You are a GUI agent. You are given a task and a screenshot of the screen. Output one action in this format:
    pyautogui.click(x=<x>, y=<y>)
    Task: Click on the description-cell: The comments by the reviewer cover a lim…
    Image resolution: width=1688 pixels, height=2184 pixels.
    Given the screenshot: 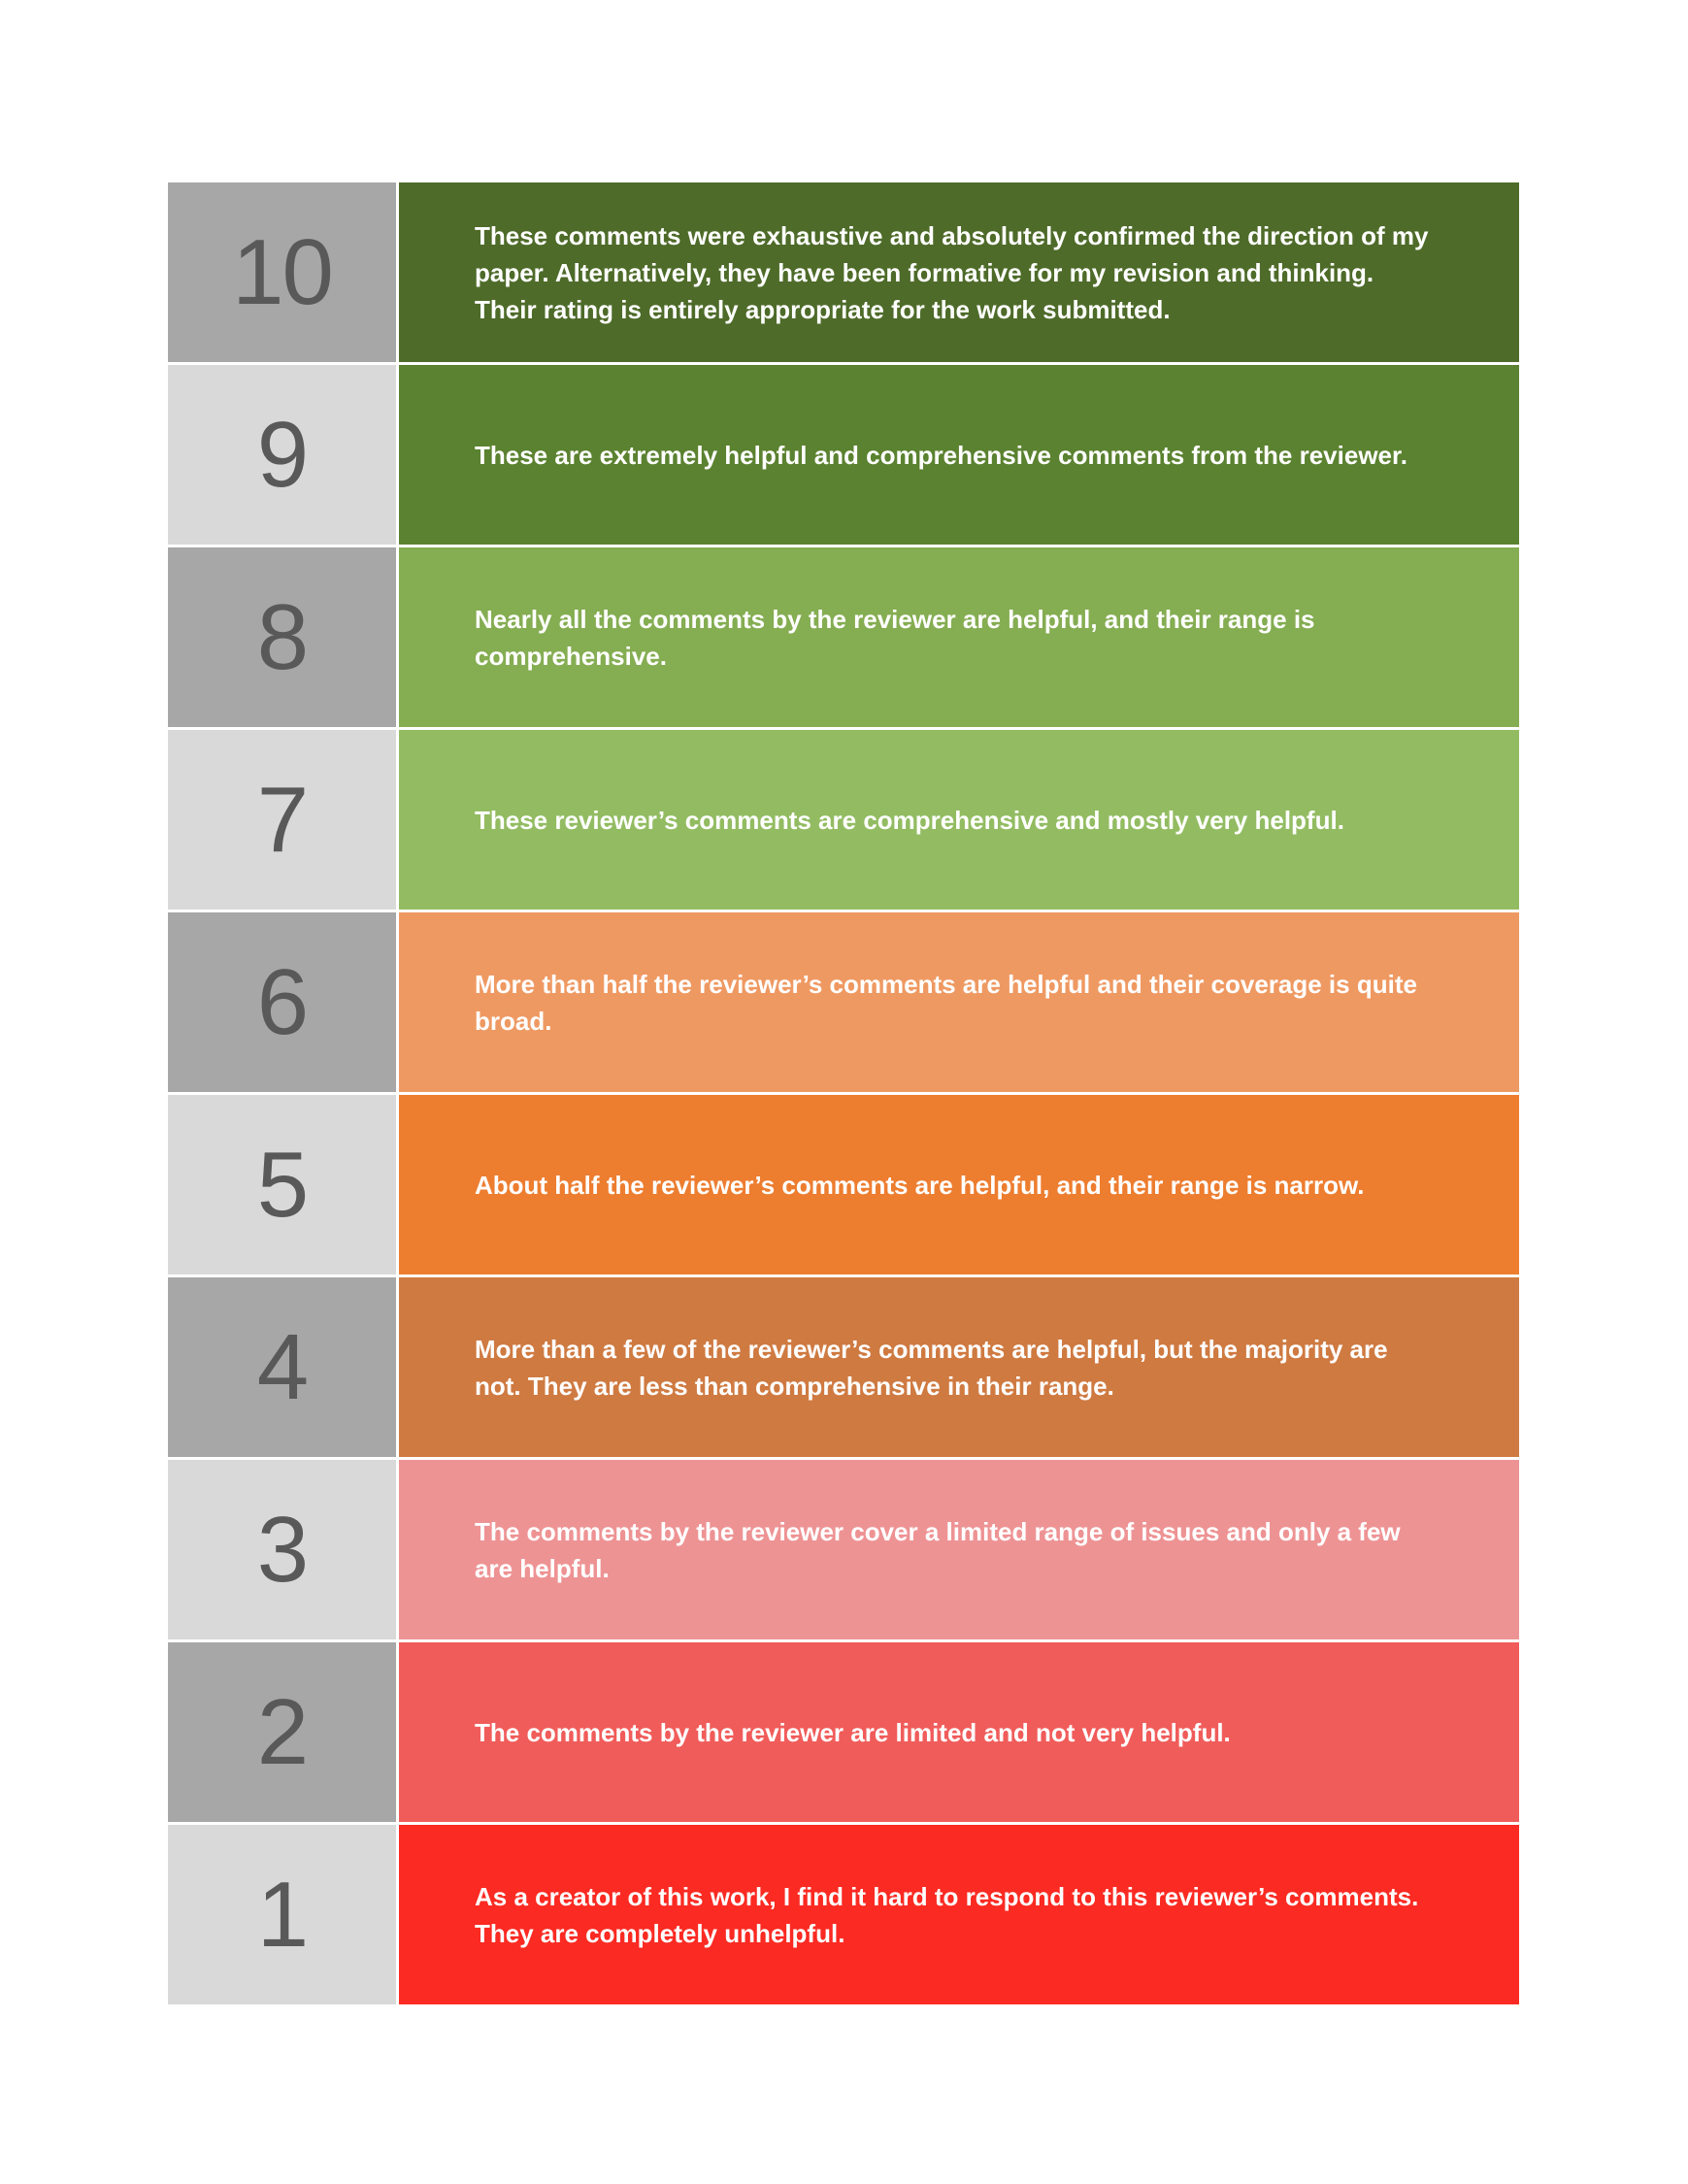 What is the action you would take?
    pyautogui.click(x=959, y=1549)
    